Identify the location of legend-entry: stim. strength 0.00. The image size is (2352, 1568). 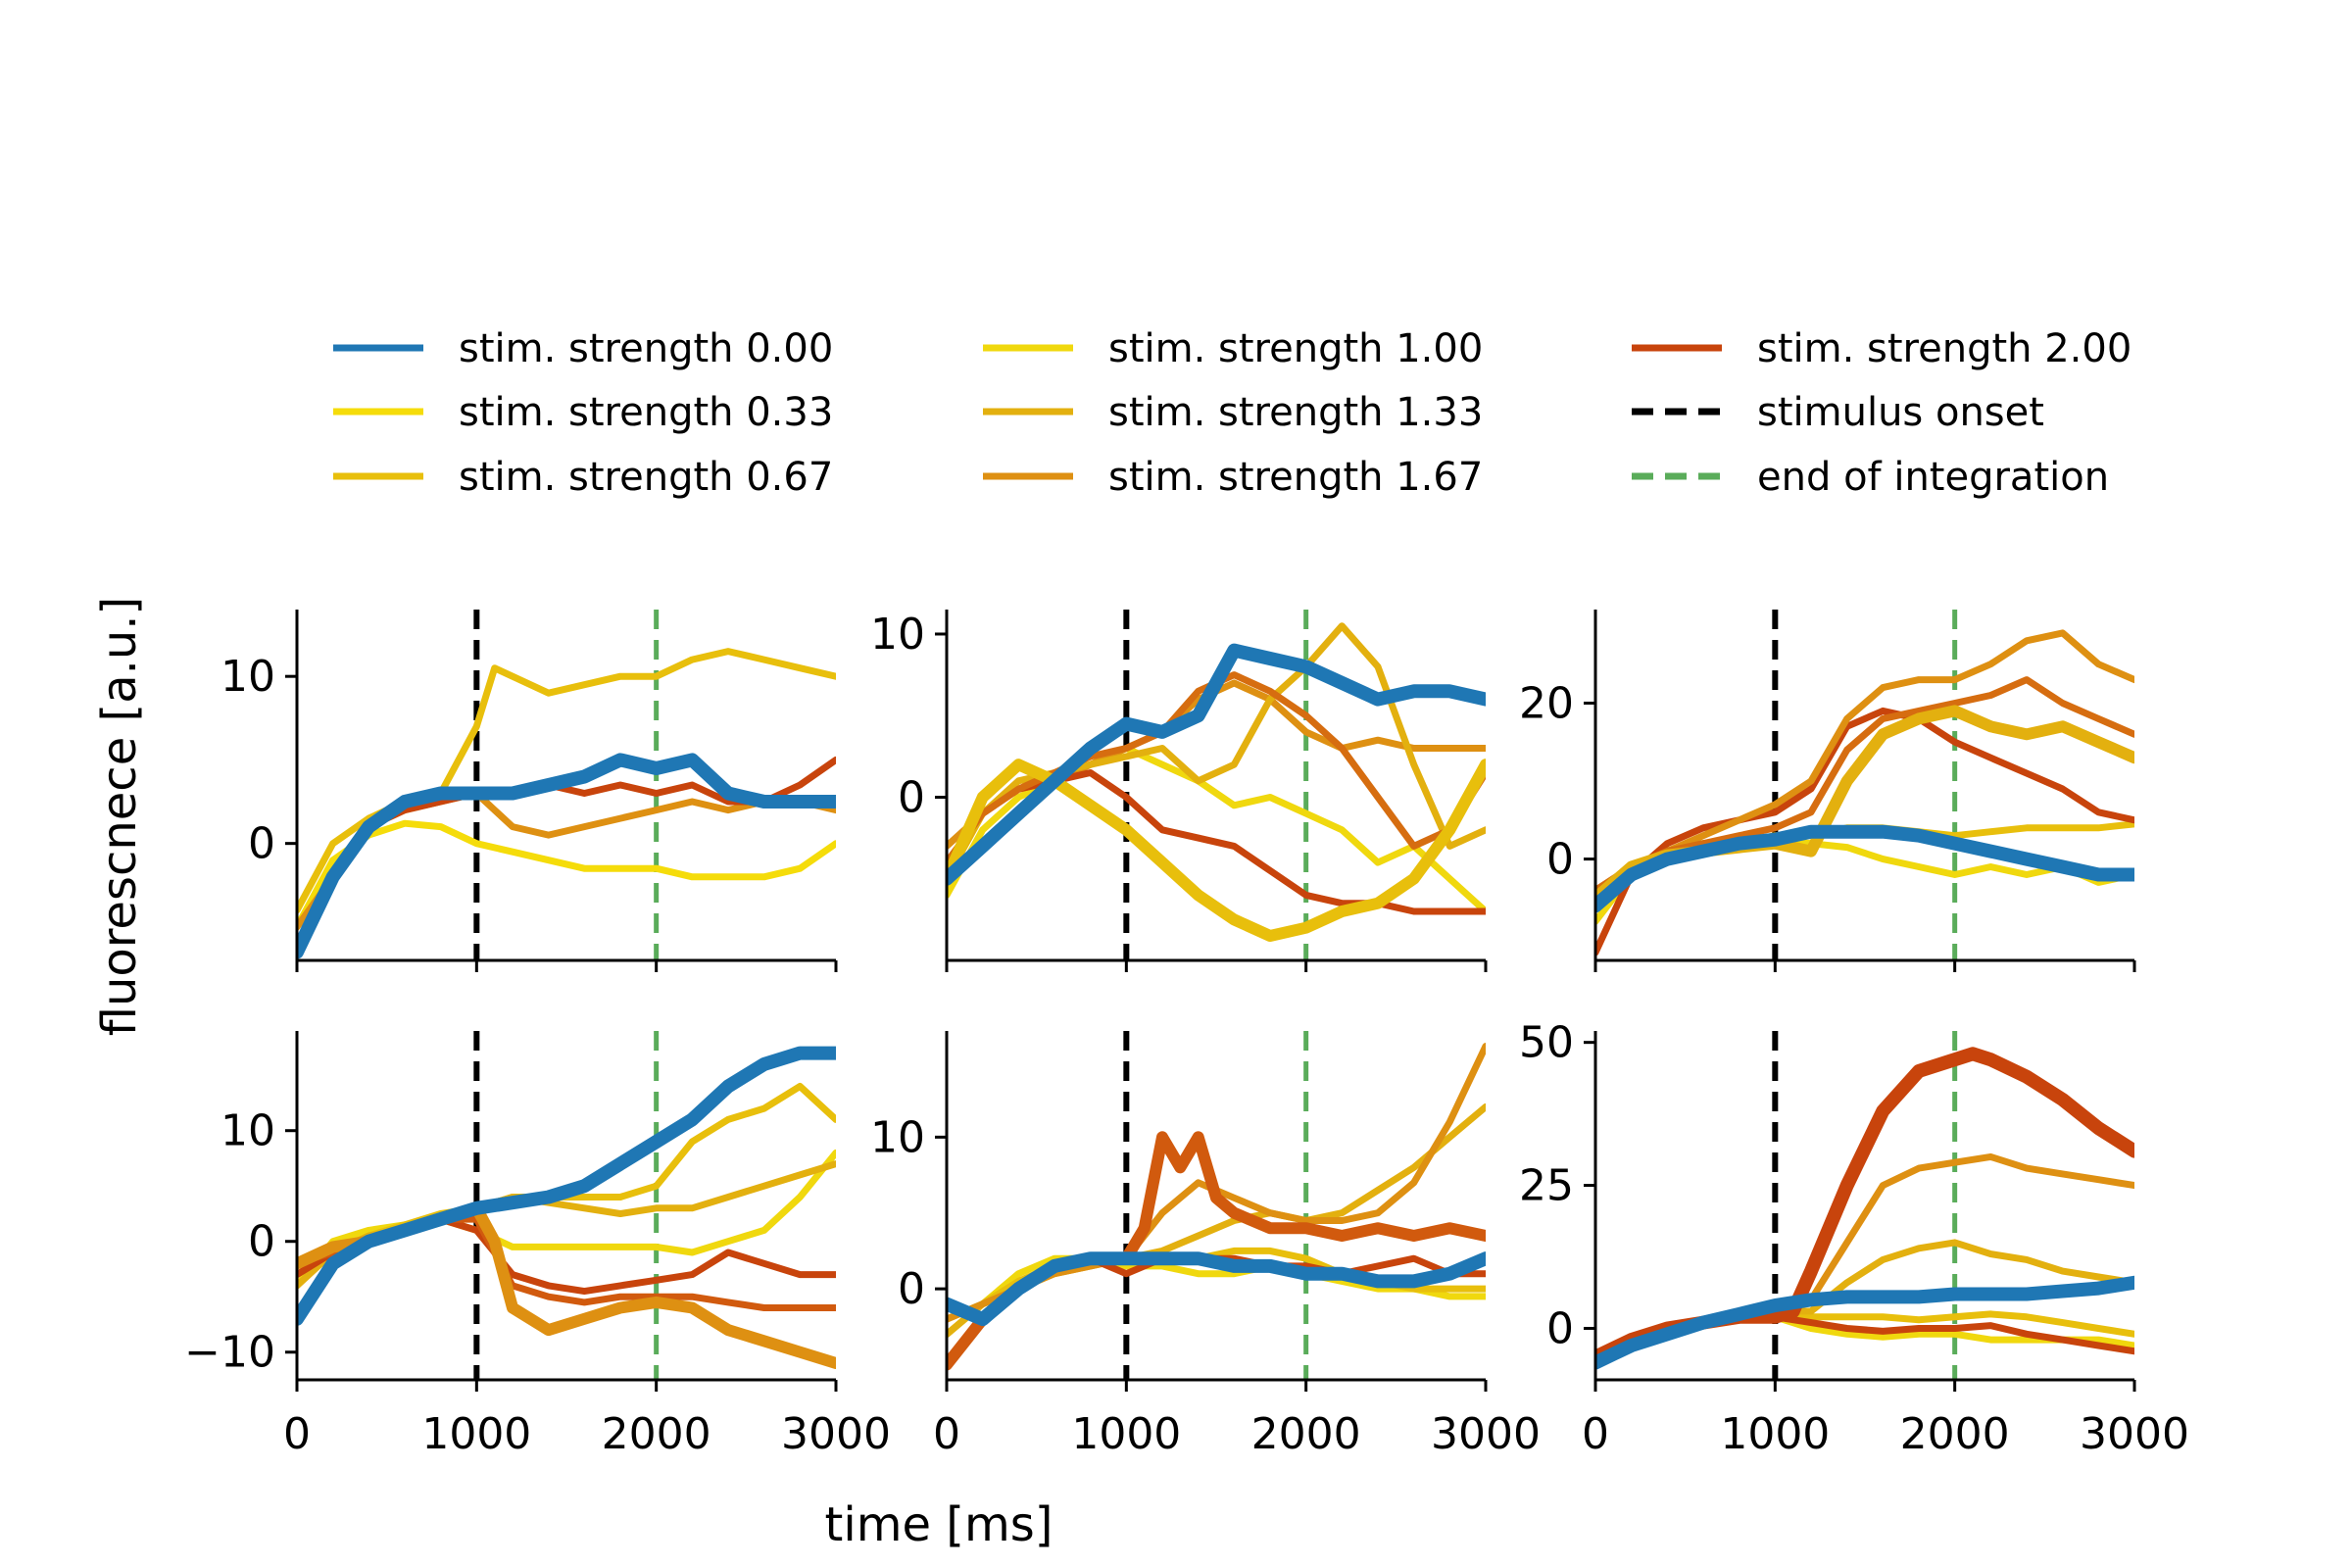
(583, 348).